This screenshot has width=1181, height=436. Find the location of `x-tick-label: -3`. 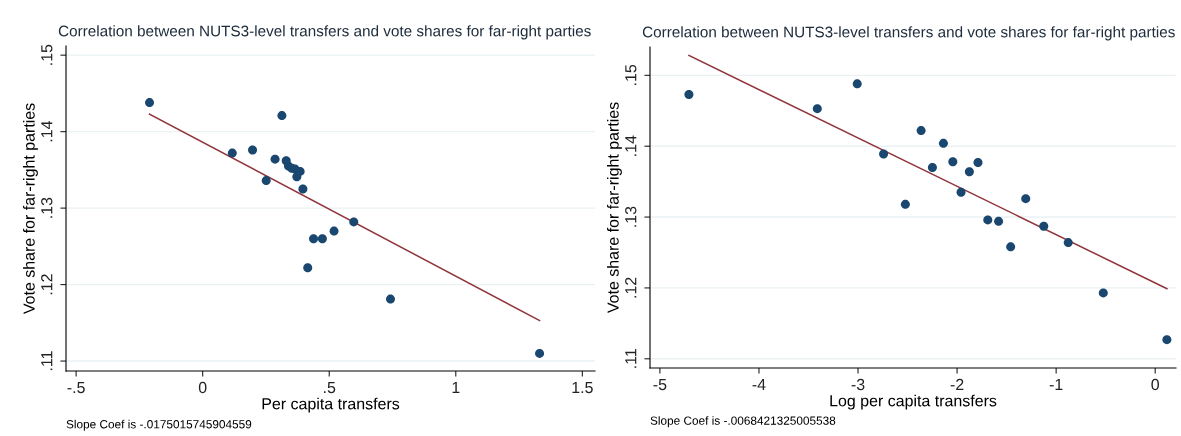

x-tick-label: -3 is located at coordinates (858, 384).